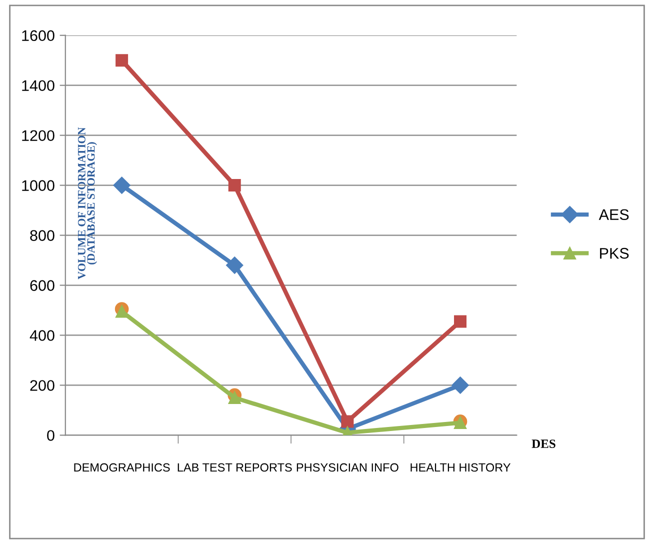 This screenshot has width=654, height=544. Describe the element at coordinates (42, 285) in the screenshot. I see `y-tick-label: 600` at that location.